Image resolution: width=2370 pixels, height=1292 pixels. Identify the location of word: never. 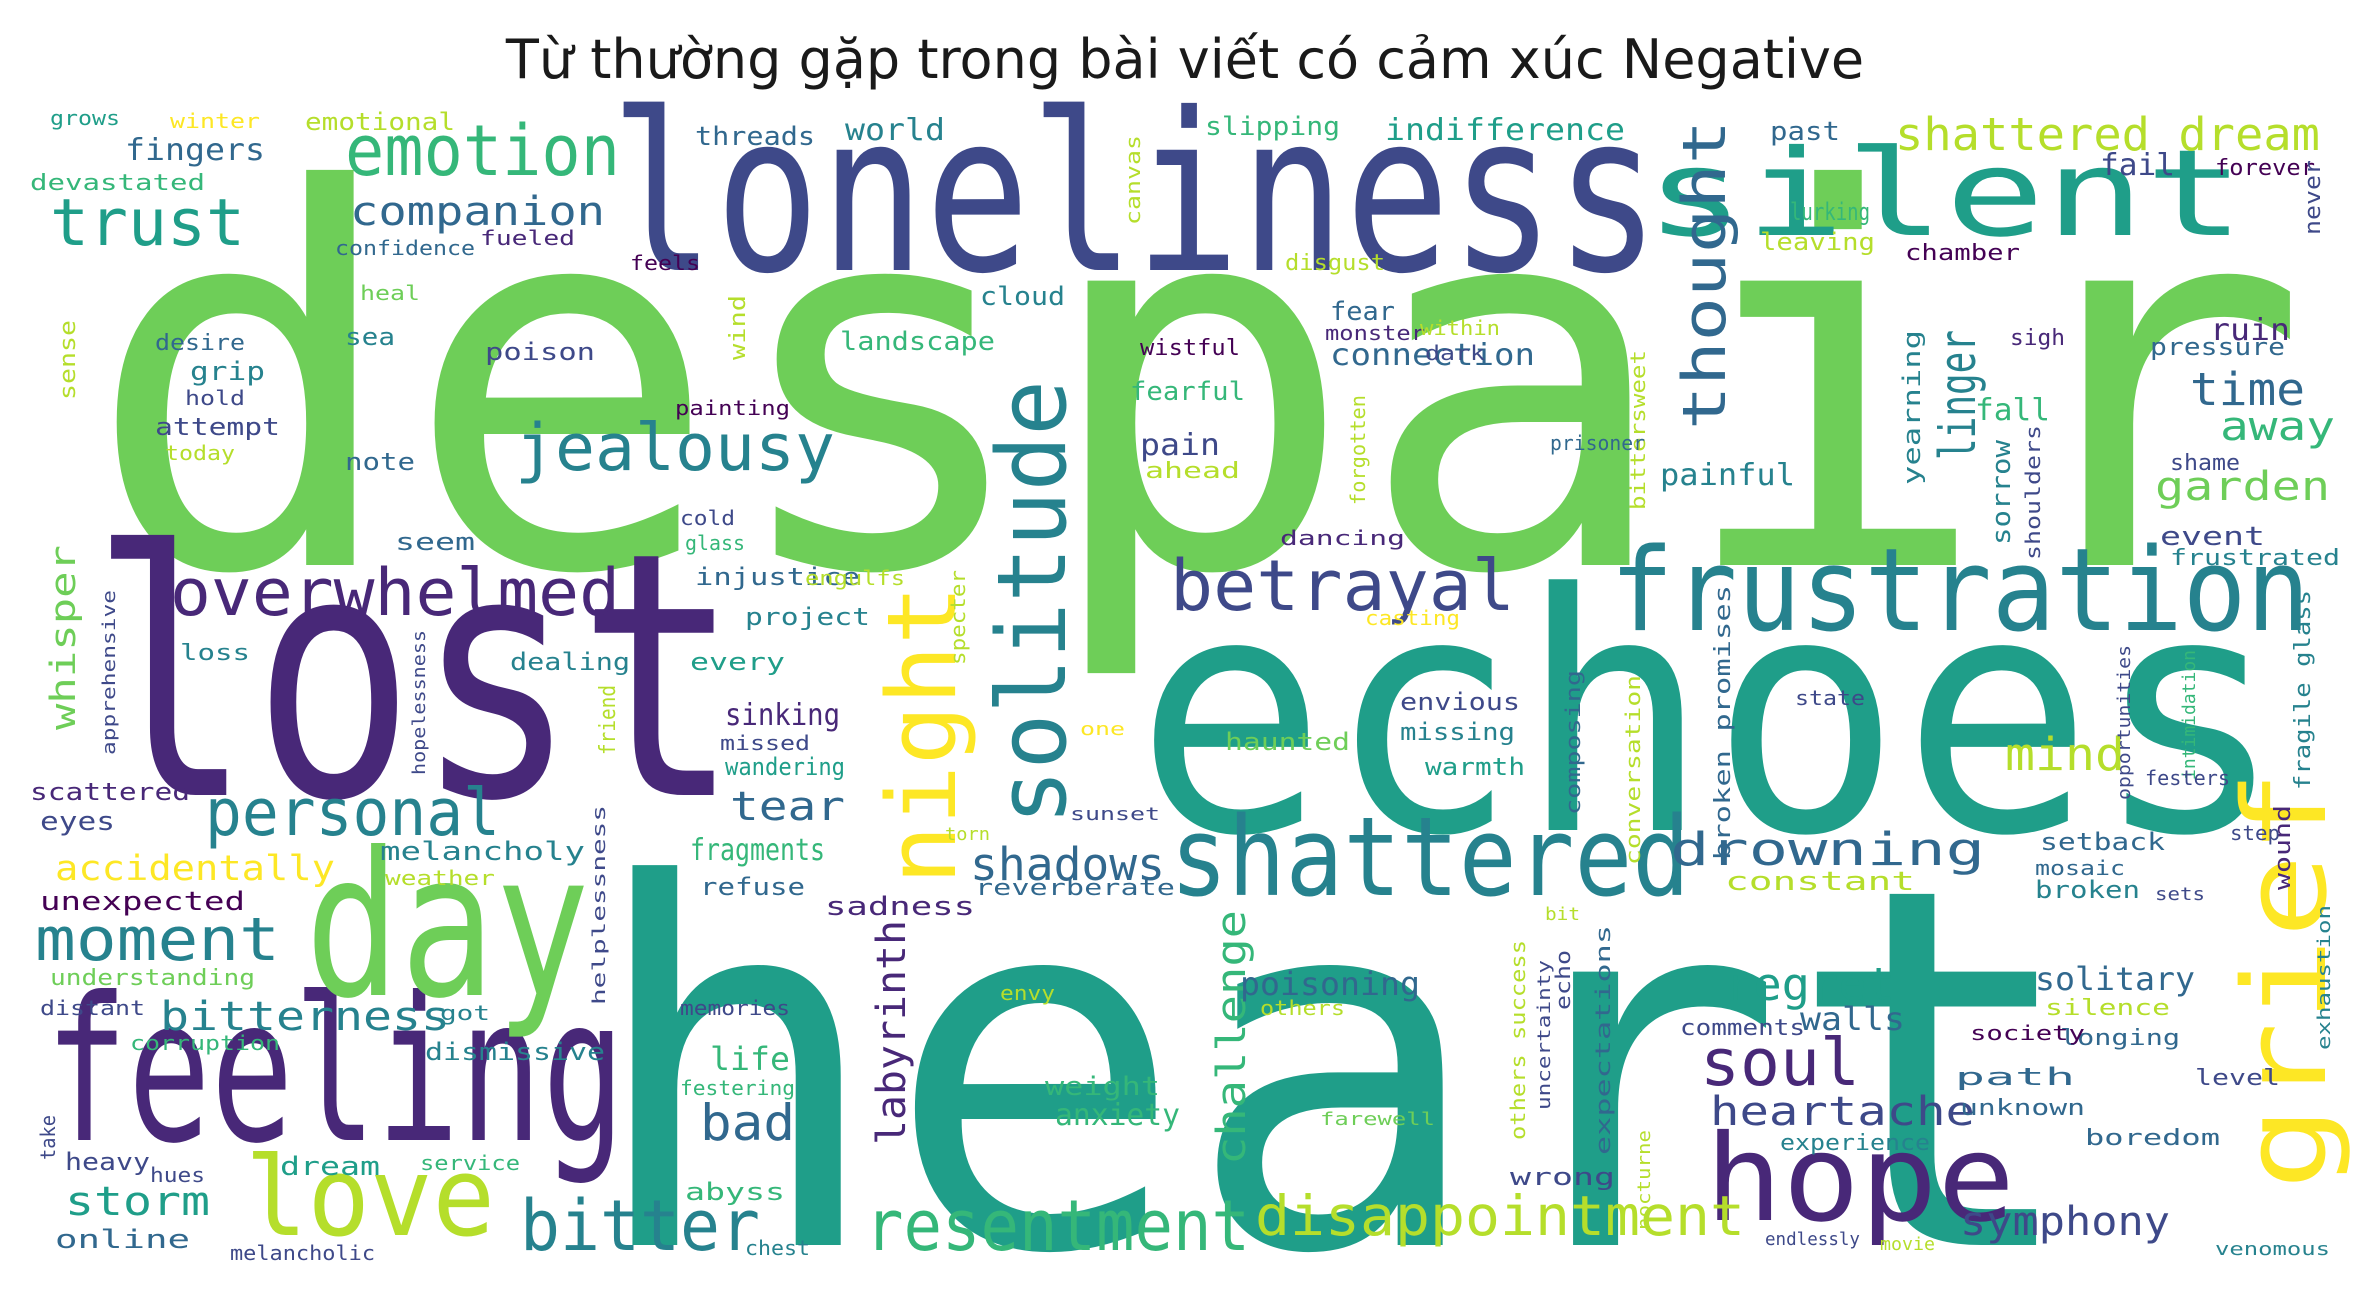
(2313, 197).